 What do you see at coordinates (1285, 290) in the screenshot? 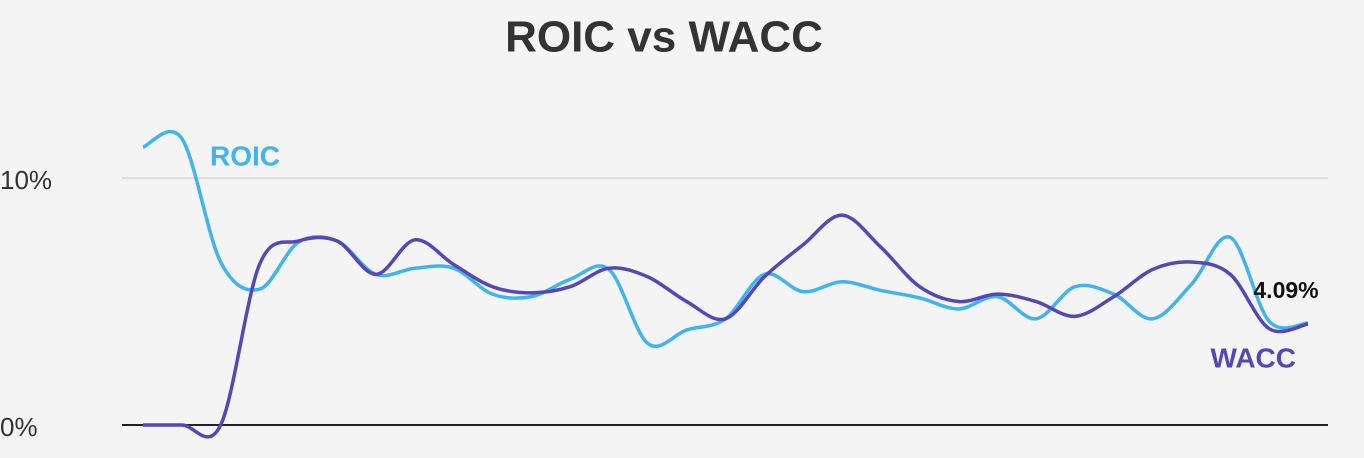
I see `value-label: 4.09%` at bounding box center [1285, 290].